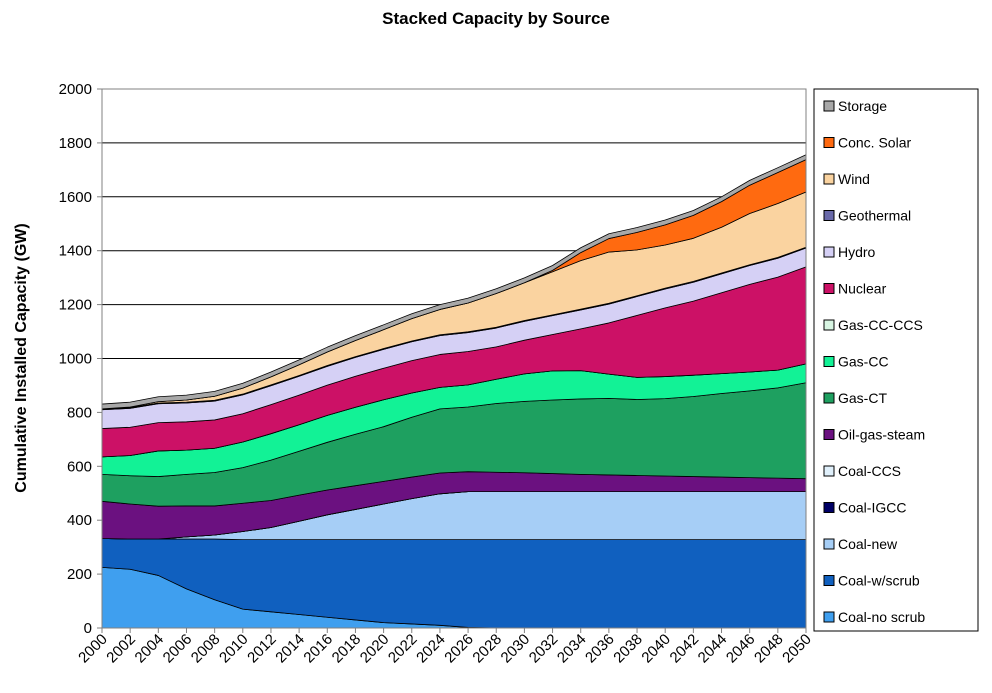 This screenshot has height=693, width=992. I want to click on legend-label-coal-igcc: Coal-IGCC, so click(872, 508).